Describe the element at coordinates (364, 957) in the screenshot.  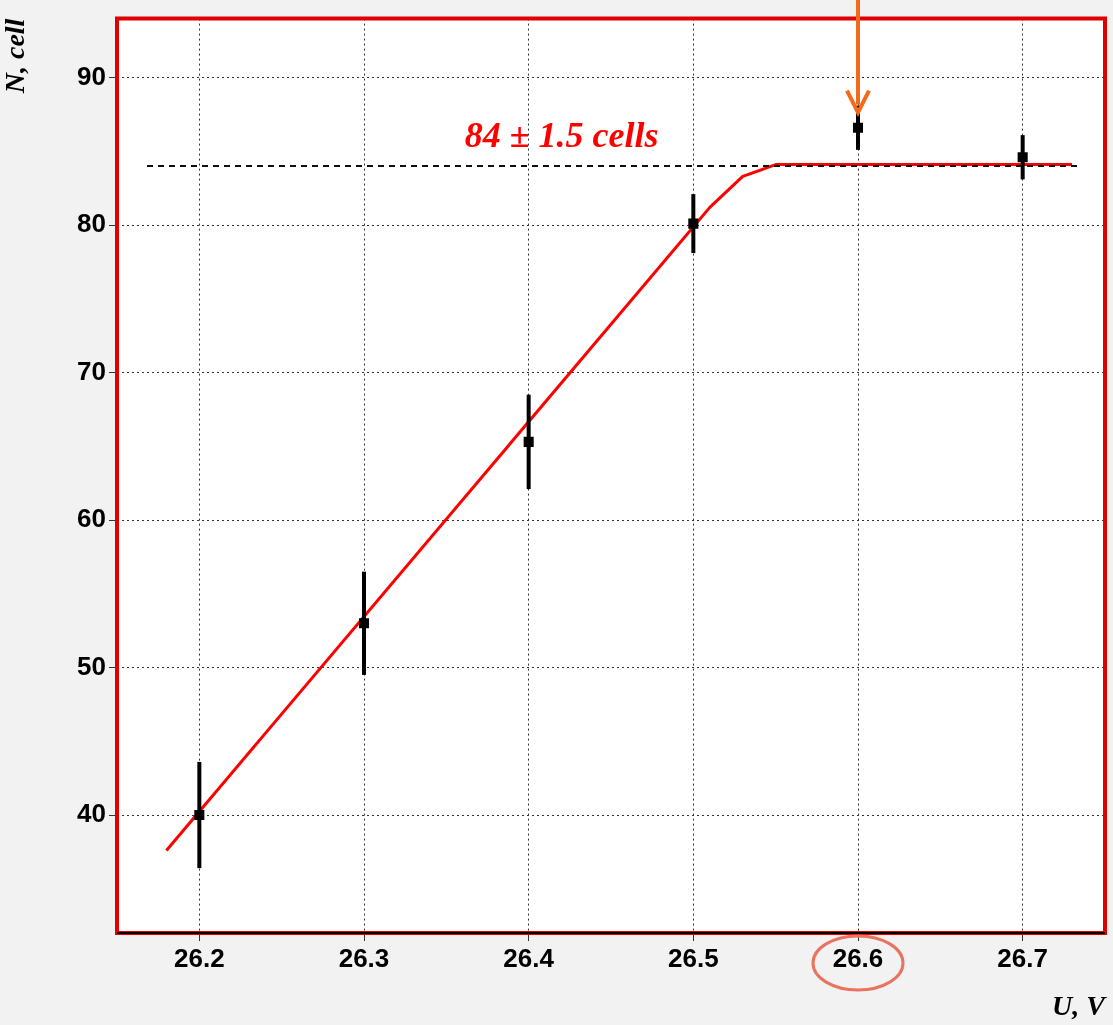
I see `x-tick-label: 26.3` at that location.